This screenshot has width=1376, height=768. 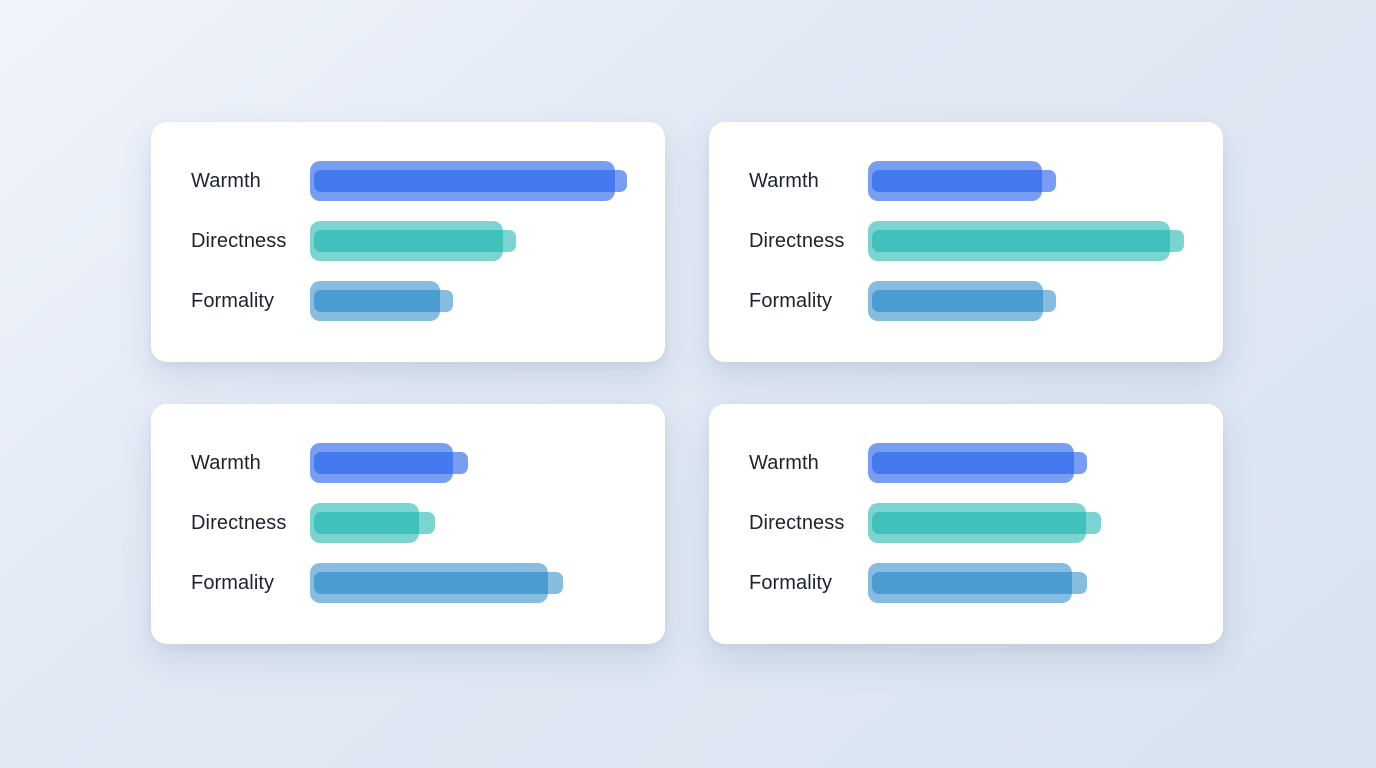 I want to click on tone-card-bottom-left: Warmth Directness Formality, so click(x=408, y=524).